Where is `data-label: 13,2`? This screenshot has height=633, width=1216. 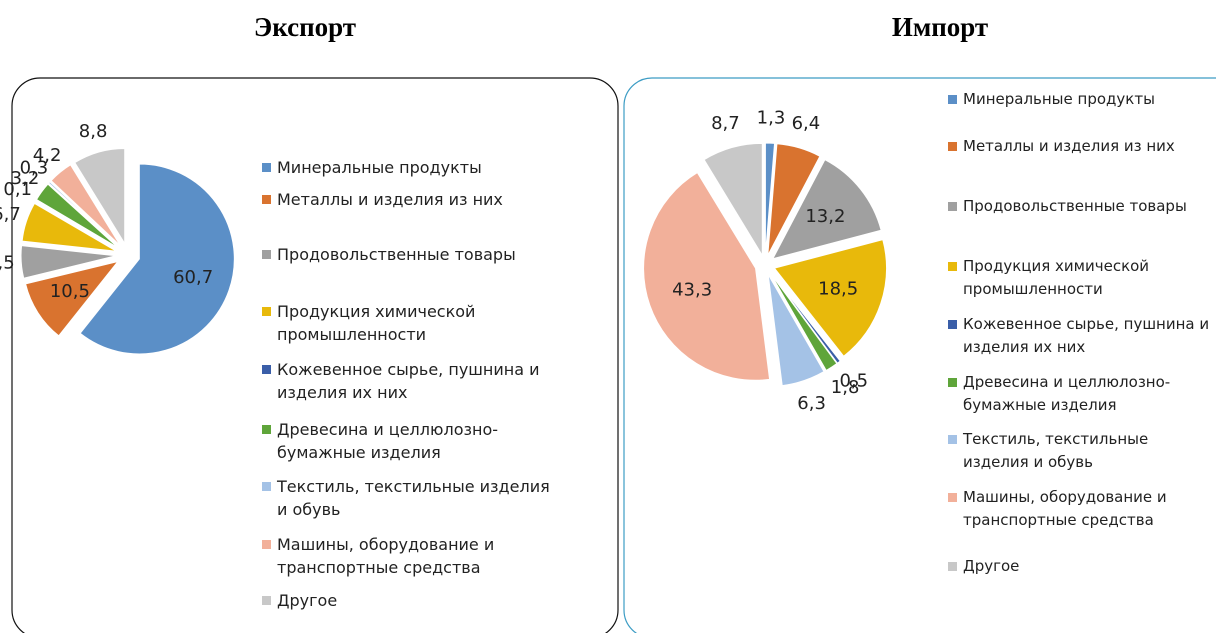 data-label: 13,2 is located at coordinates (825, 216).